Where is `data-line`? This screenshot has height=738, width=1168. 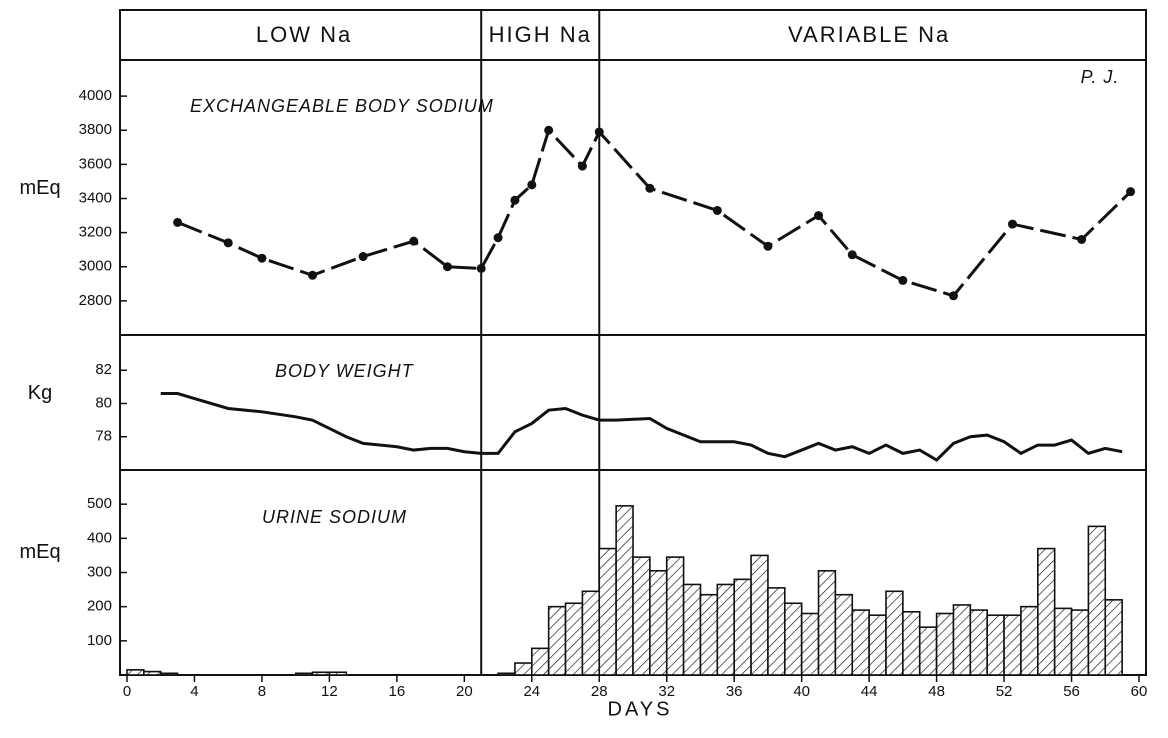
data-line is located at coordinates (641, 427).